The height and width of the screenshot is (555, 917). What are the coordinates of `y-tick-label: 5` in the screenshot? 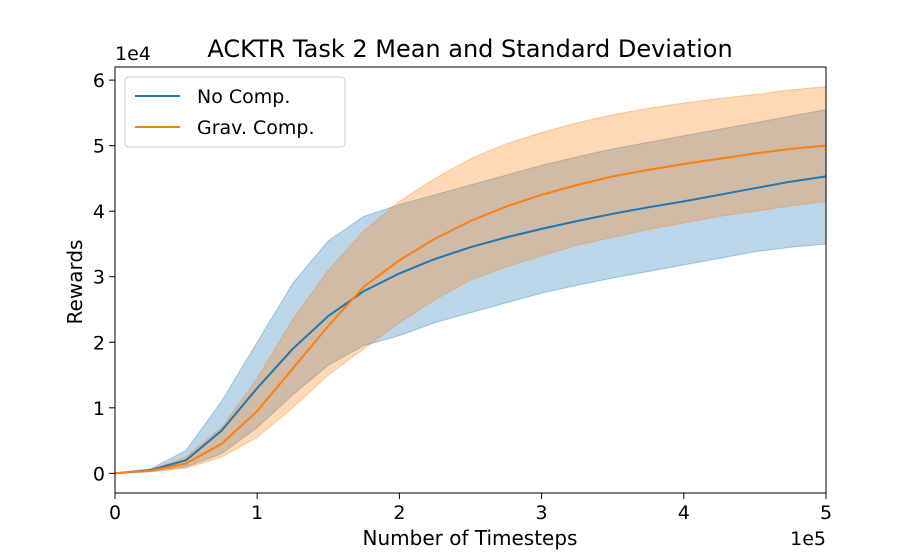 It's located at (99, 147).